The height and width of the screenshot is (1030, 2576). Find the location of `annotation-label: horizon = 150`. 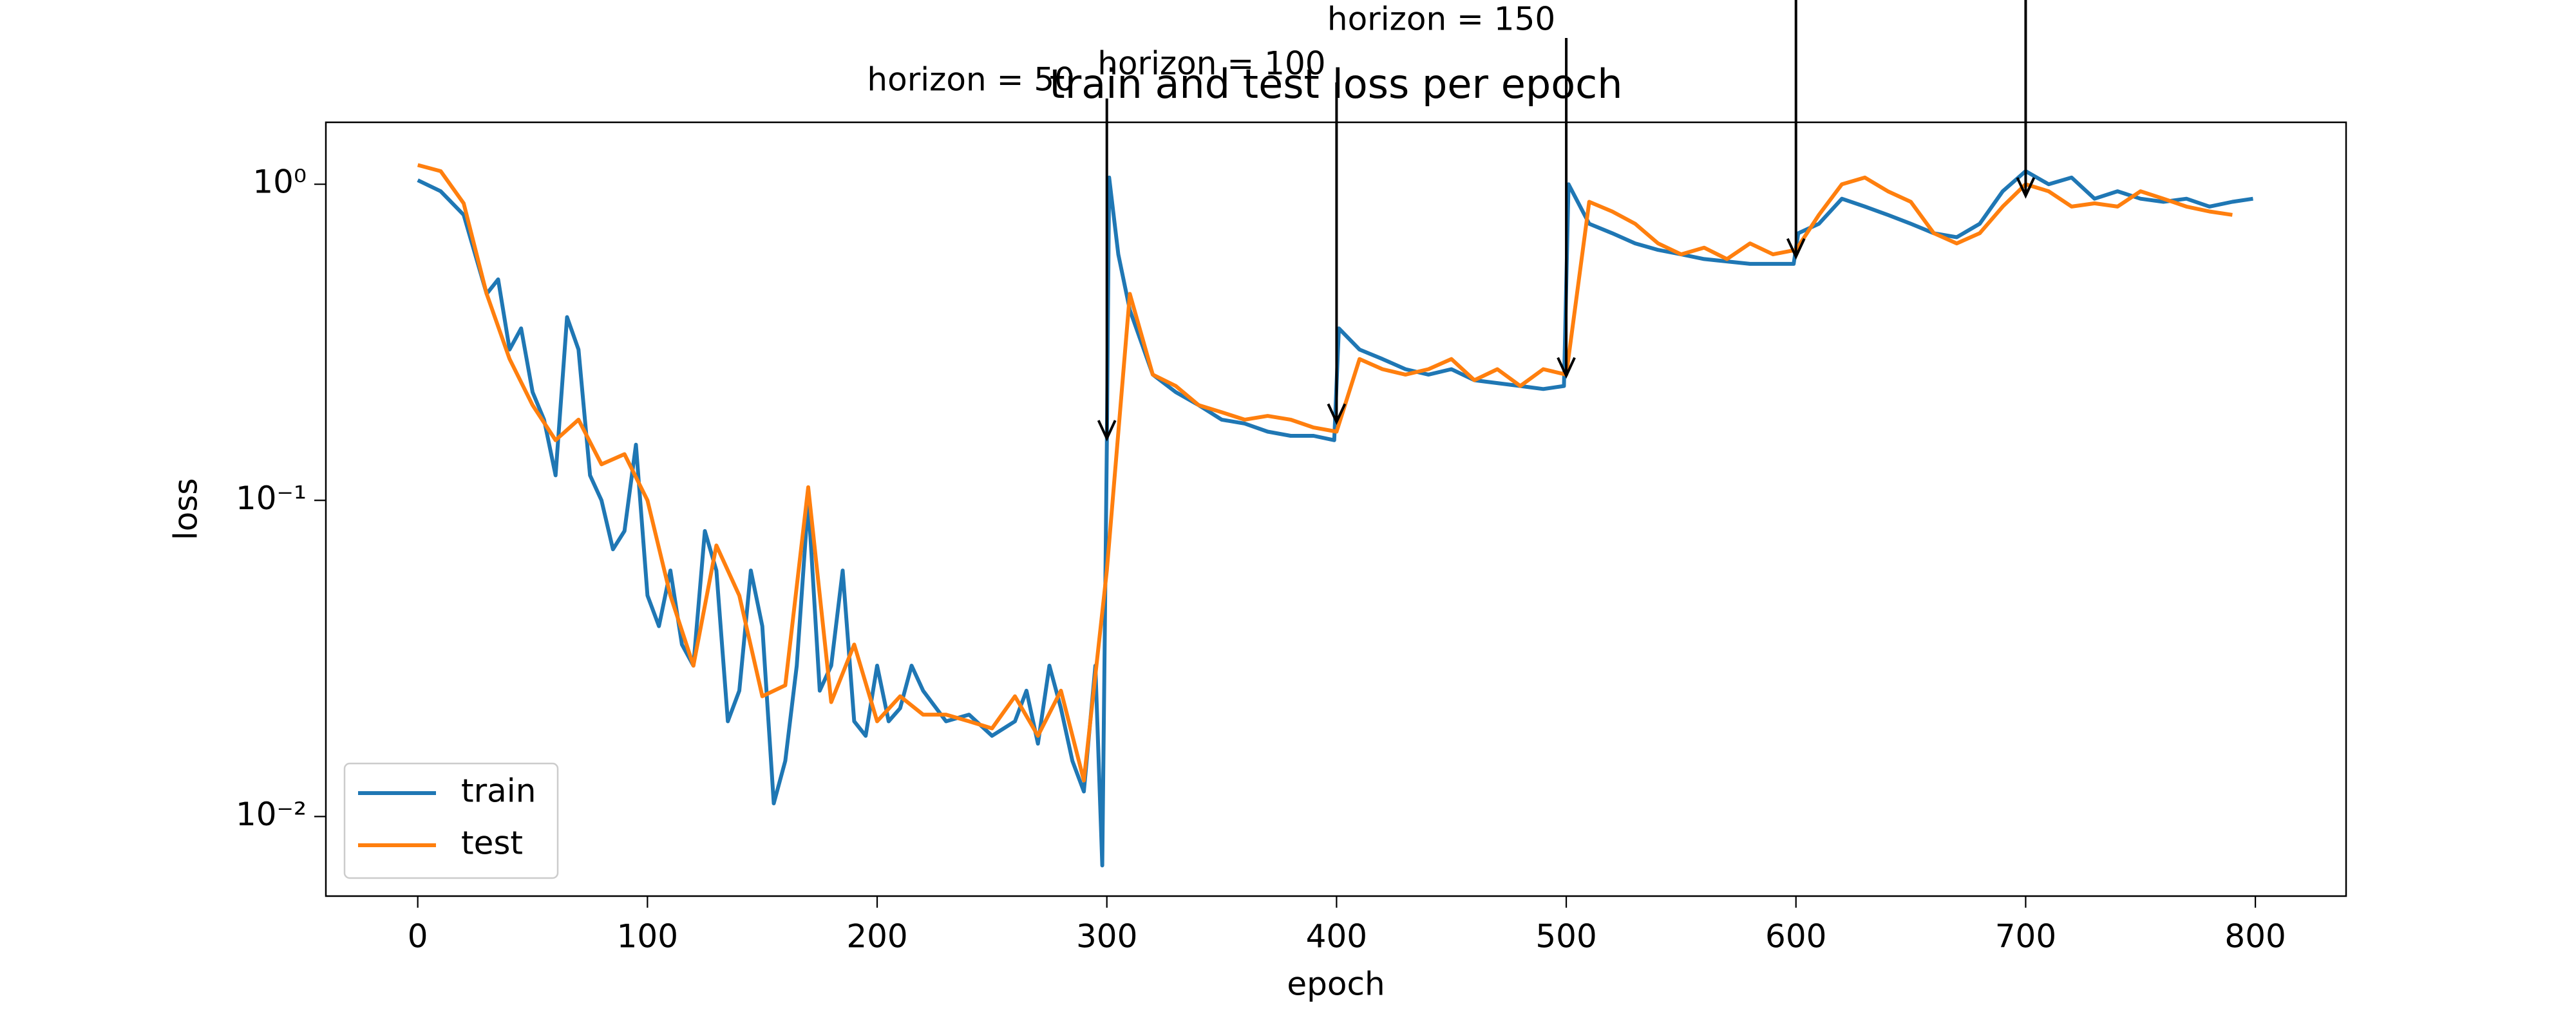

annotation-label: horizon = 150 is located at coordinates (1441, 20).